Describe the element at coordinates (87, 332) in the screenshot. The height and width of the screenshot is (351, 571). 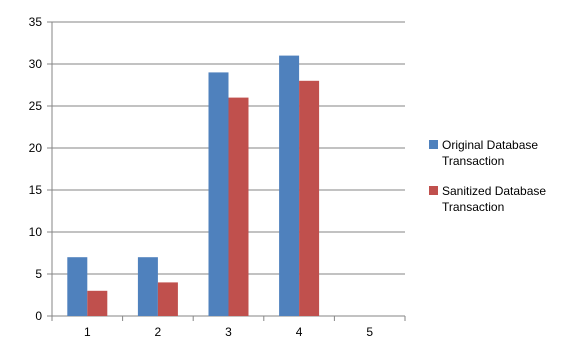
I see `x-tick-label: 1` at that location.